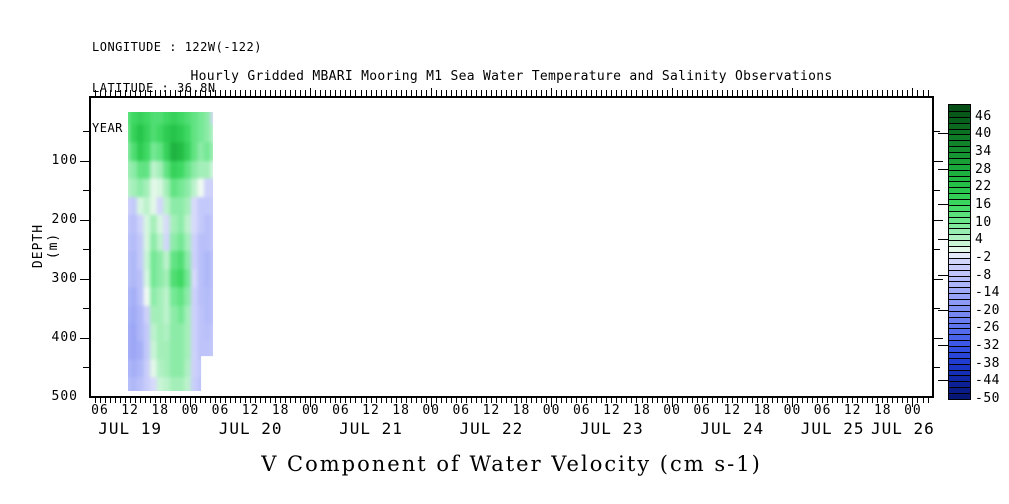  I want to click on colorbar-label: 4, so click(979, 240).